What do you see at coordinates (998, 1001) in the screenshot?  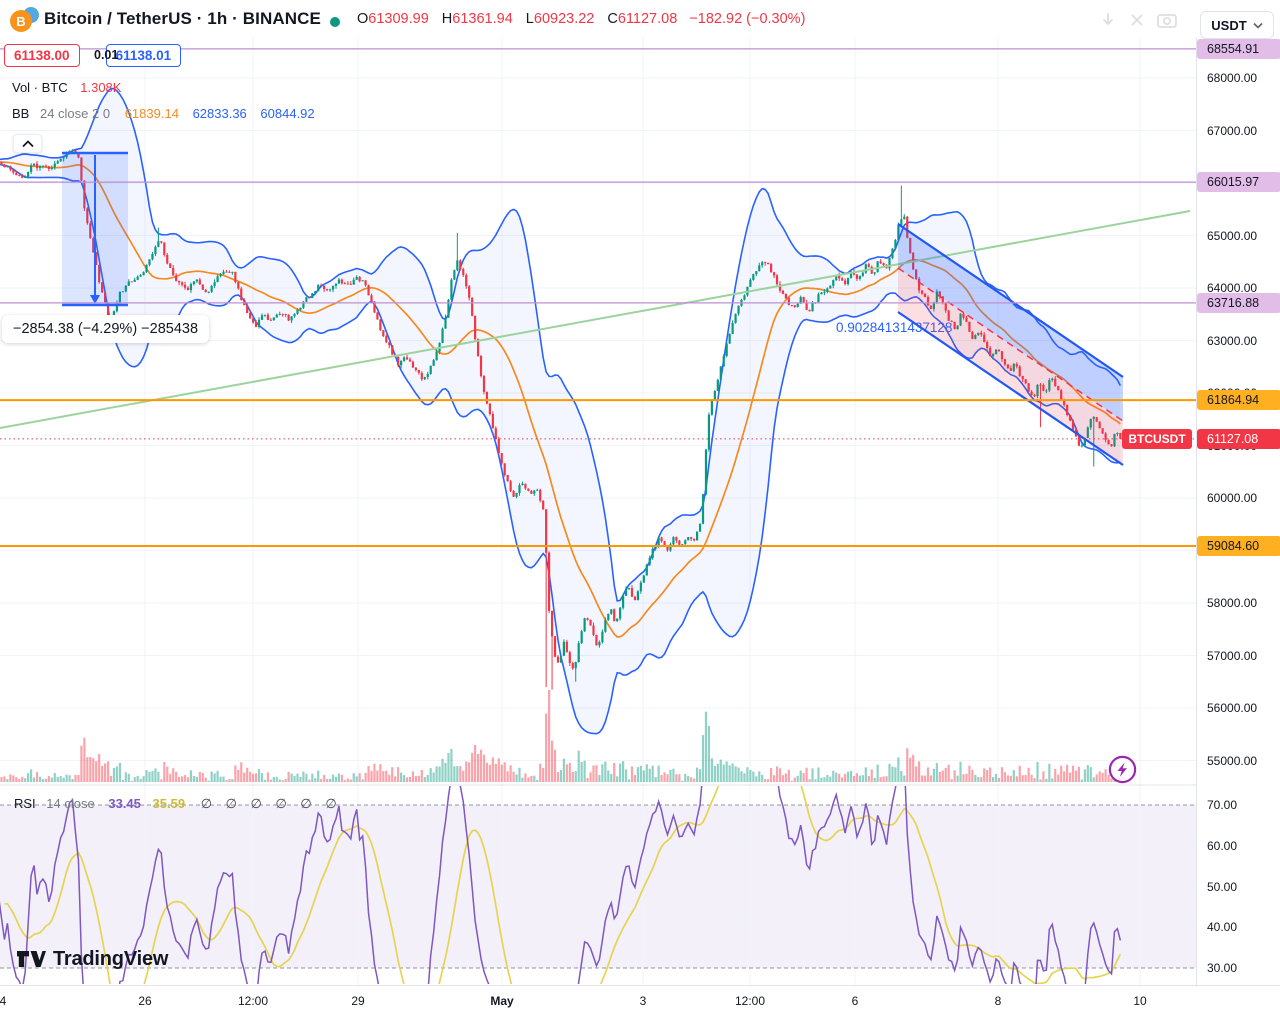 I see `time-axis-label: 8` at bounding box center [998, 1001].